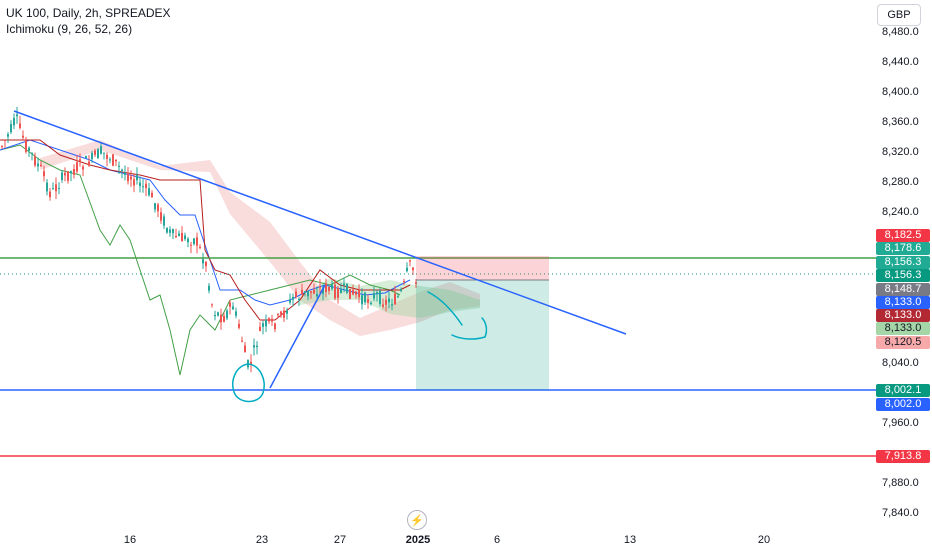 This screenshot has width=932, height=550. Describe the element at coordinates (900, 423) in the screenshot. I see `y-tick-label: 7,960.0` at that location.